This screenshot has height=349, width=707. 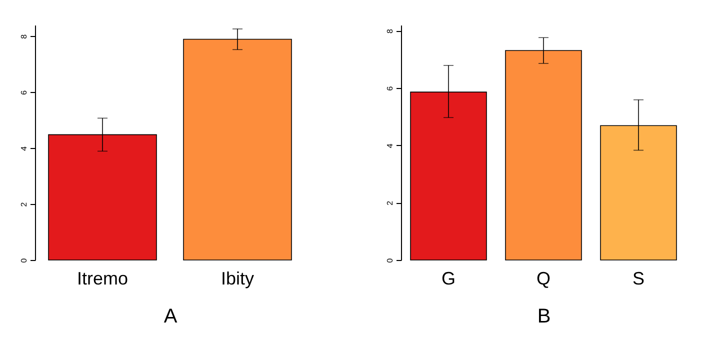 What do you see at coordinates (102, 278) in the screenshot?
I see `x-tick-label: Itremo` at bounding box center [102, 278].